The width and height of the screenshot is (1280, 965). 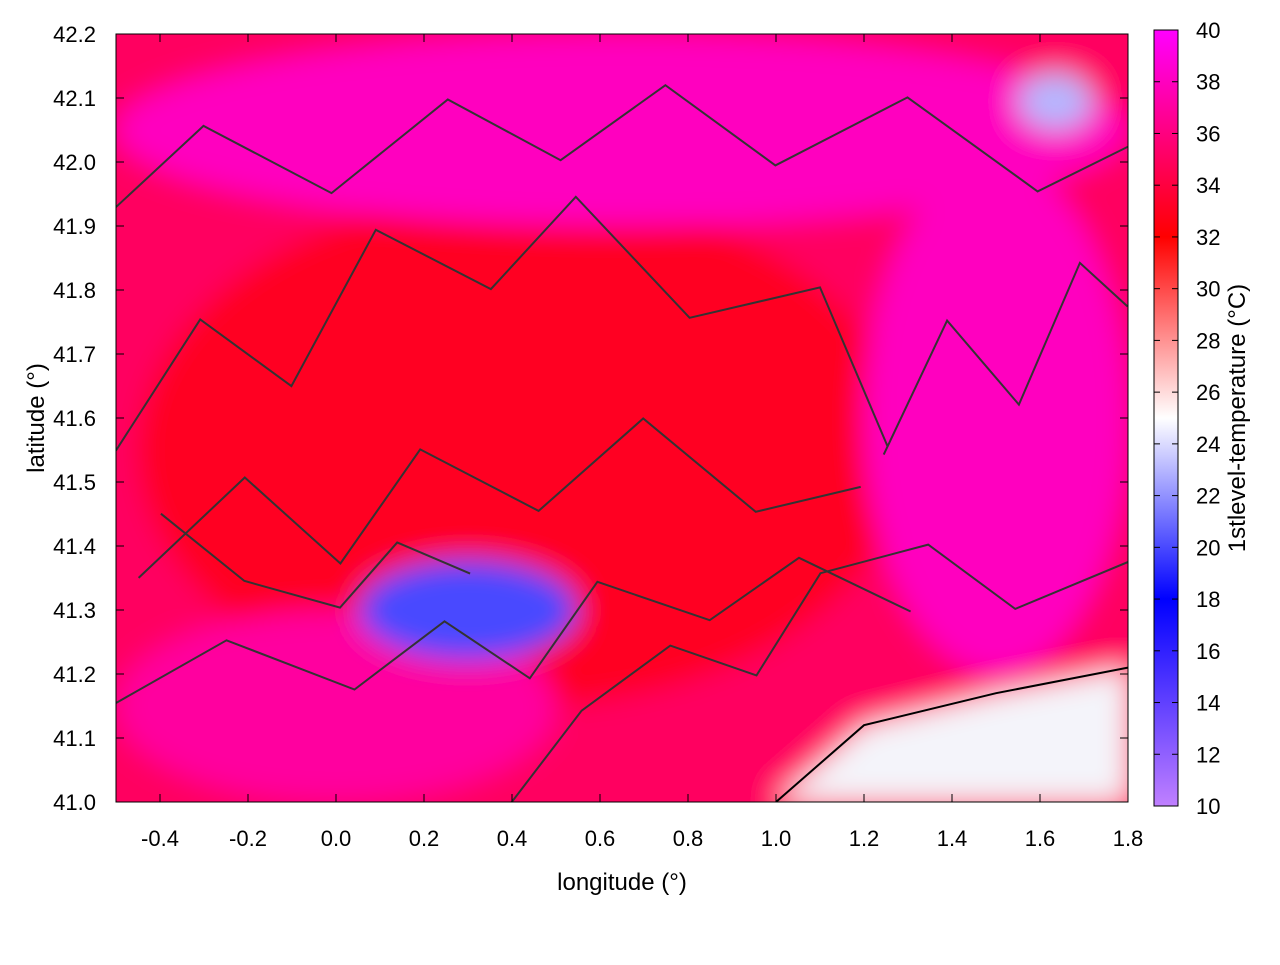 I want to click on x-tick-label: -0.2, so click(x=248, y=838).